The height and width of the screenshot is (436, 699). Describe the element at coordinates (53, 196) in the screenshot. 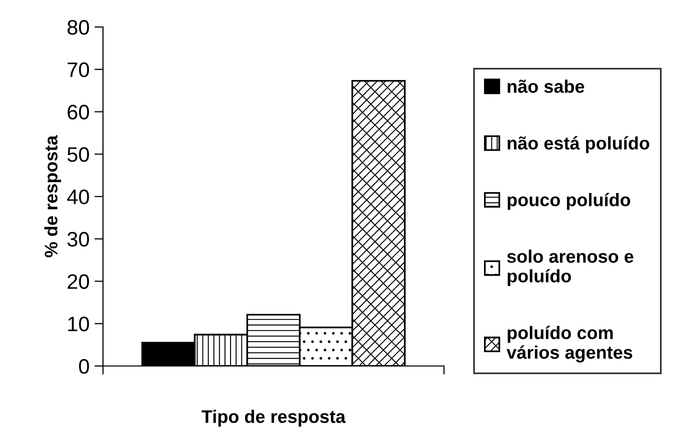

I see `y-axis-title: % de resposta` at that location.